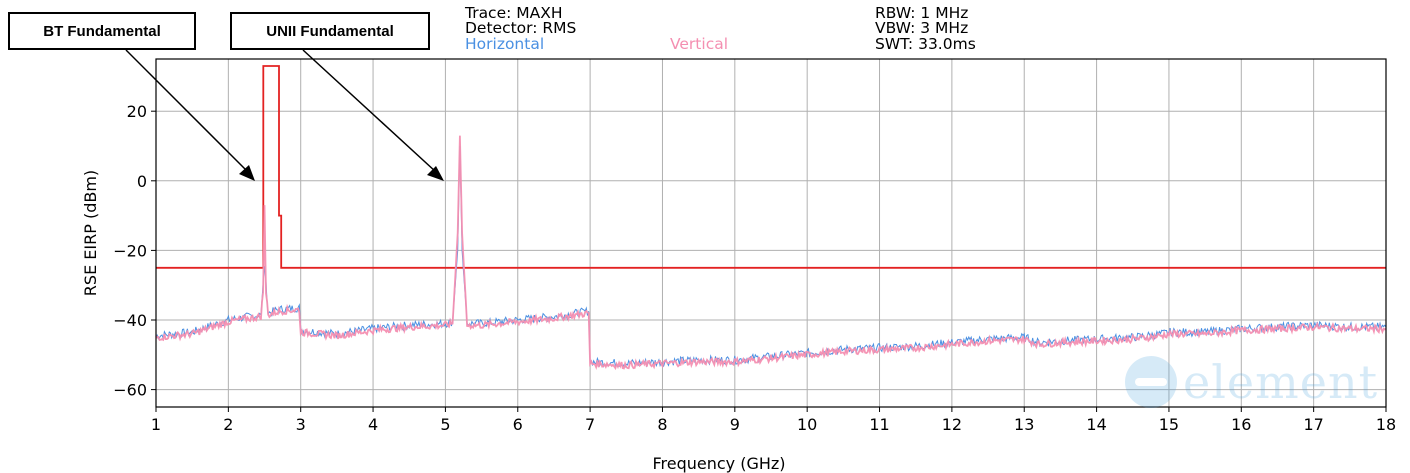  What do you see at coordinates (514, 13) in the screenshot?
I see `trace-label: Trace: MAXH` at bounding box center [514, 13].